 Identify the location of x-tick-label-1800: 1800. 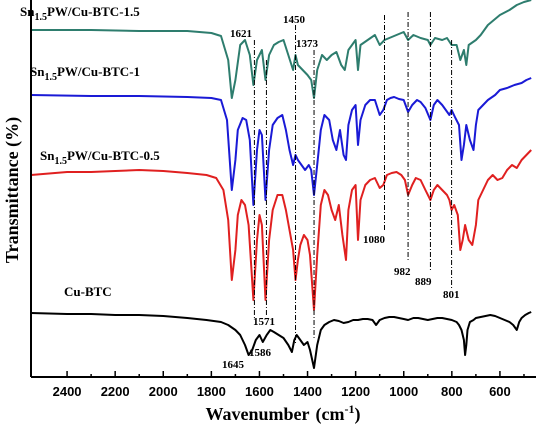
(211, 391).